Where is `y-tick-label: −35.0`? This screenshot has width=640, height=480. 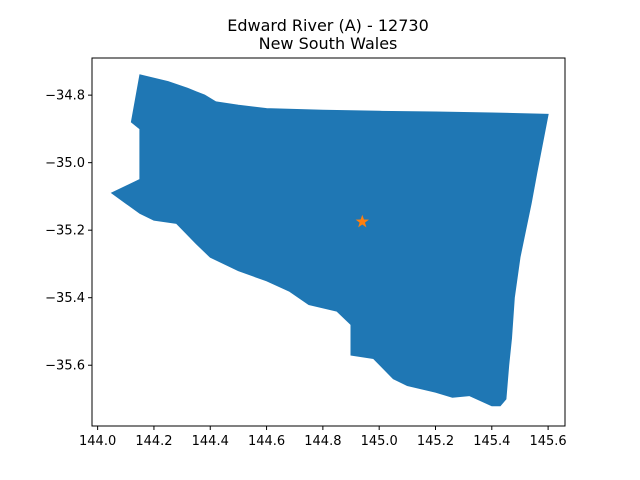 y-tick-label: −35.0 is located at coordinates (65, 163).